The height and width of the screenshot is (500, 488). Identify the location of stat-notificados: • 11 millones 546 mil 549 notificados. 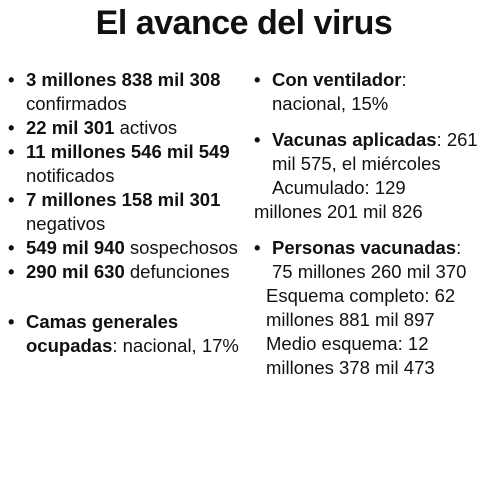
(126, 164).